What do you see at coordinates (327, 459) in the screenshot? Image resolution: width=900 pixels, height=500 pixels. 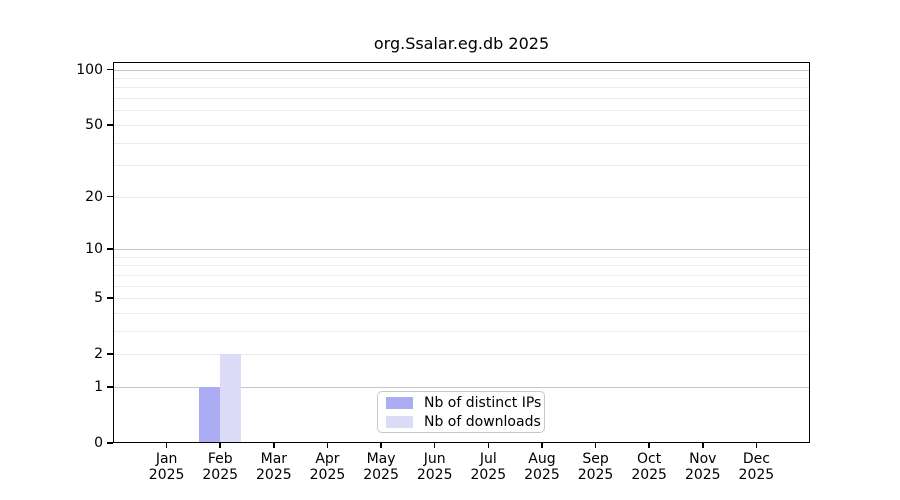 I see `x-tick-month: Apr` at bounding box center [327, 459].